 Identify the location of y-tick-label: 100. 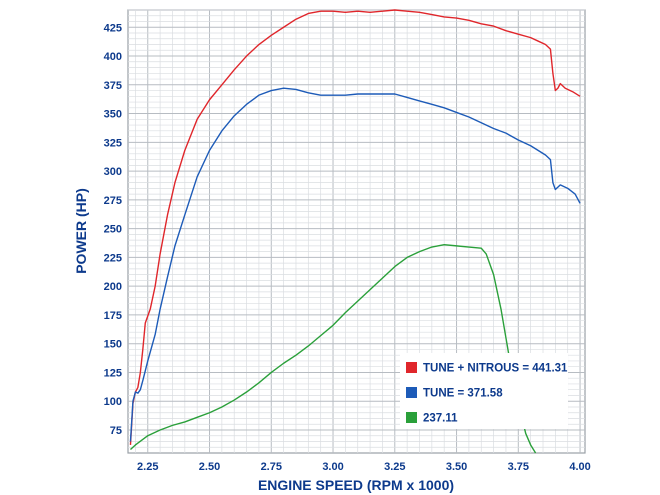
(113, 402).